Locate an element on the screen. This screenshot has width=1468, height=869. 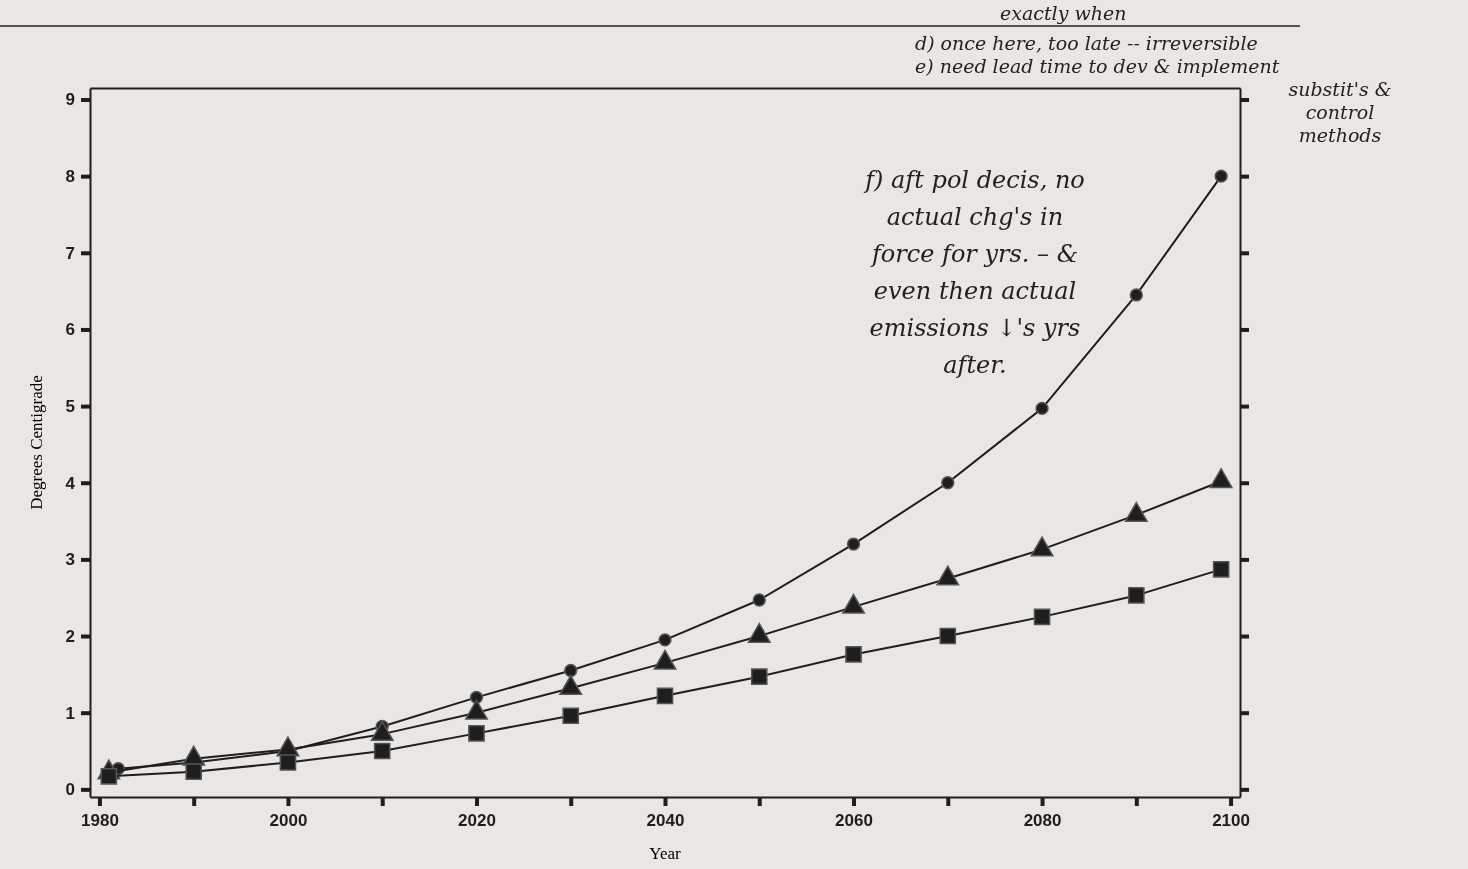
x-tick-label: 2060 is located at coordinates (854, 821).